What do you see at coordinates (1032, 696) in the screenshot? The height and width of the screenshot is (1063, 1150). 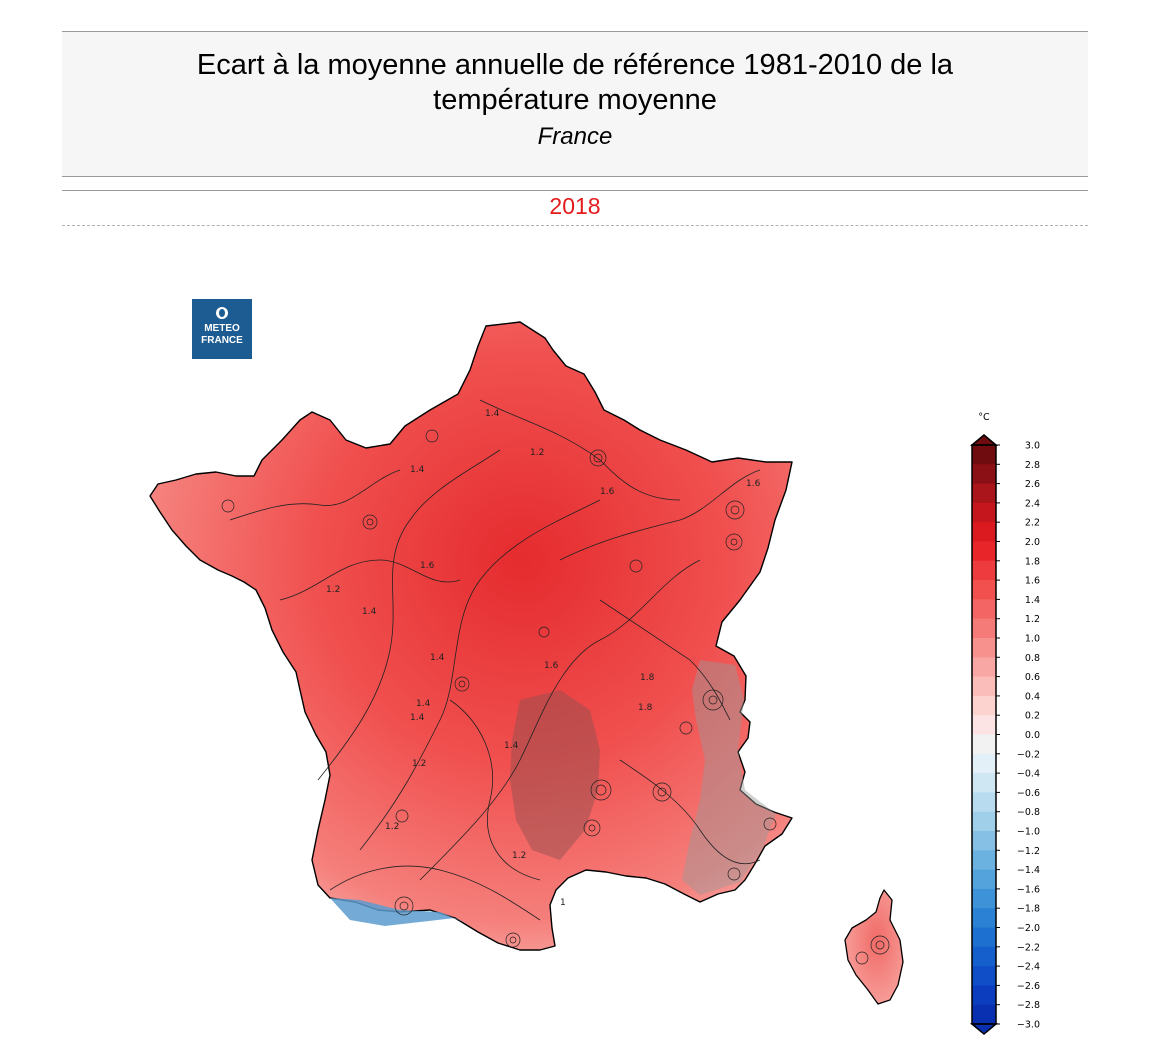 I see `colorbar-tick-label: 0.4` at bounding box center [1032, 696].